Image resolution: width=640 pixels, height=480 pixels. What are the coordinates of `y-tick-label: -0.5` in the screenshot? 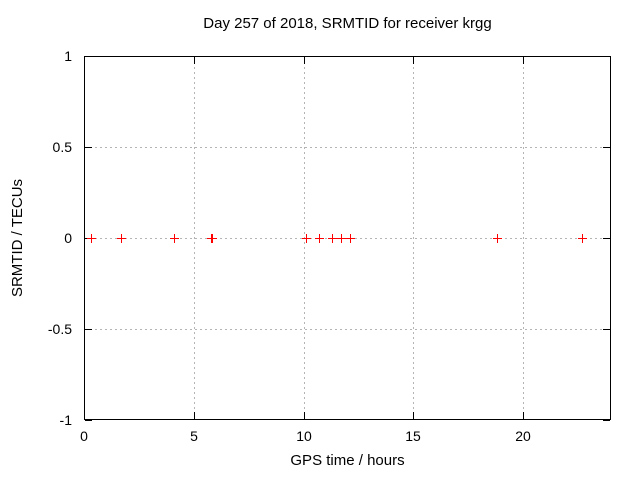 It's located at (59, 329).